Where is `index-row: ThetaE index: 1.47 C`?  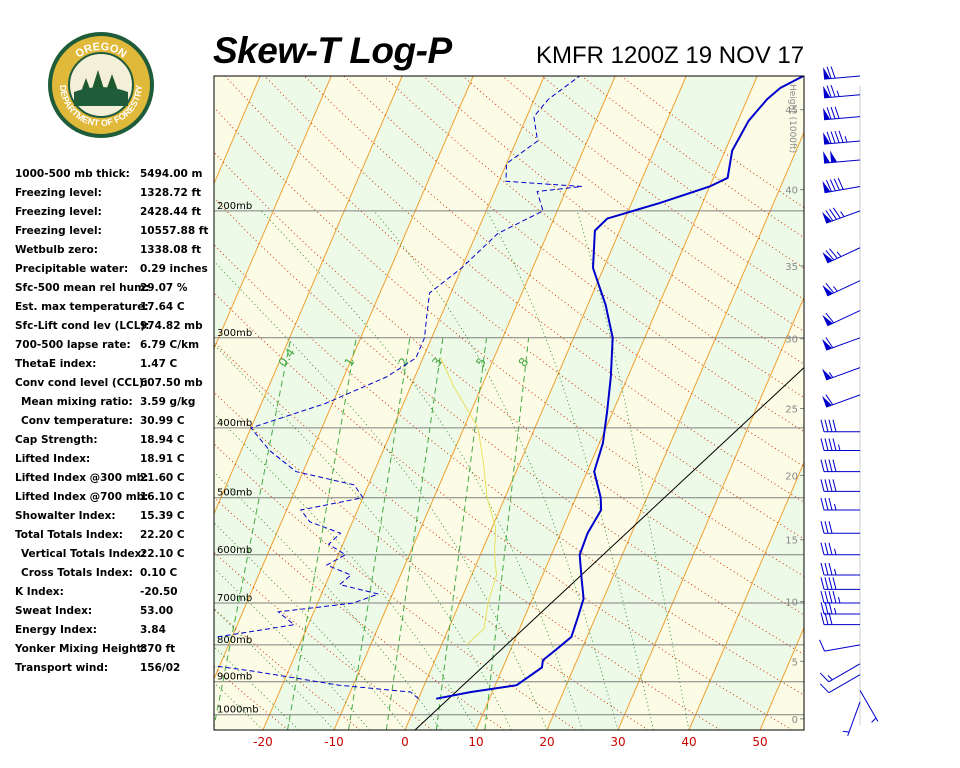 index-row: ThetaE index: 1.47 C is located at coordinates (115, 367).